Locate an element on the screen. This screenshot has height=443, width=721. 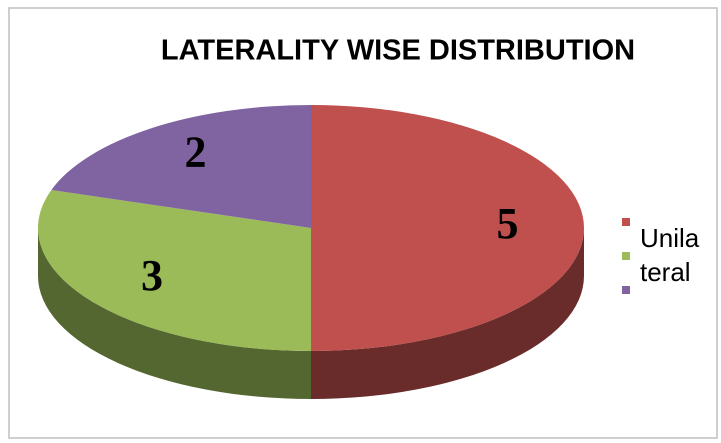
legend is located at coordinates (626, 256).